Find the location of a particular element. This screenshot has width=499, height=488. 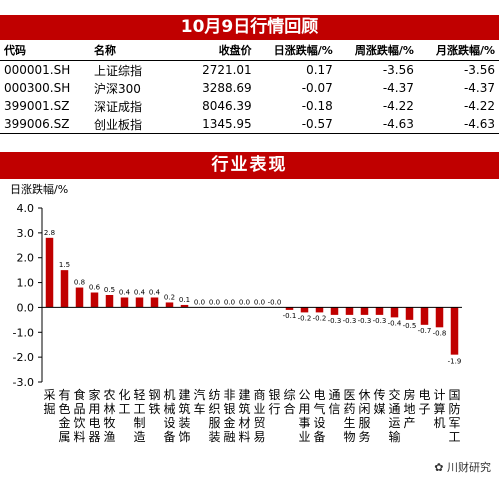

category-label: 公用事业 is located at coordinates (304, 416).